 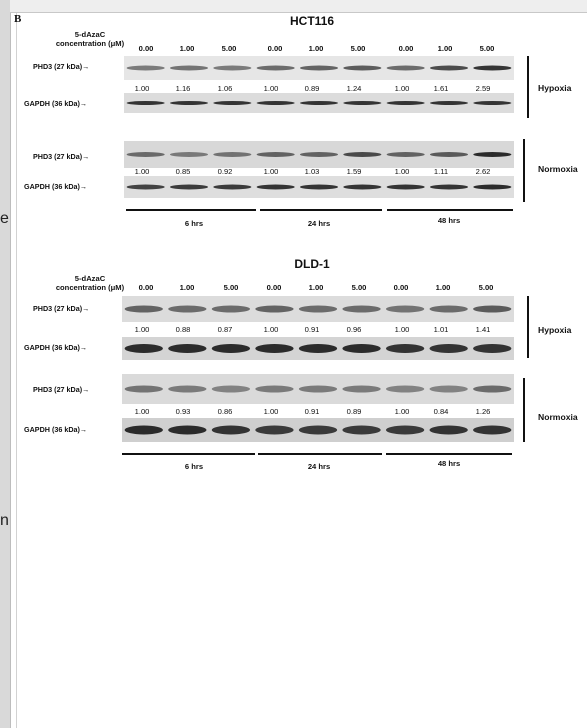 I want to click on ratio-value: 0.92, so click(x=225, y=171).